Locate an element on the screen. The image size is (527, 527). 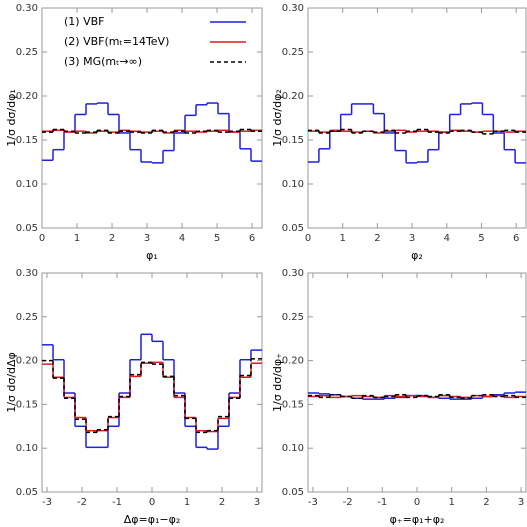
legend-label: (2) VBF(mₜ=14TeV) is located at coordinates (116, 41).